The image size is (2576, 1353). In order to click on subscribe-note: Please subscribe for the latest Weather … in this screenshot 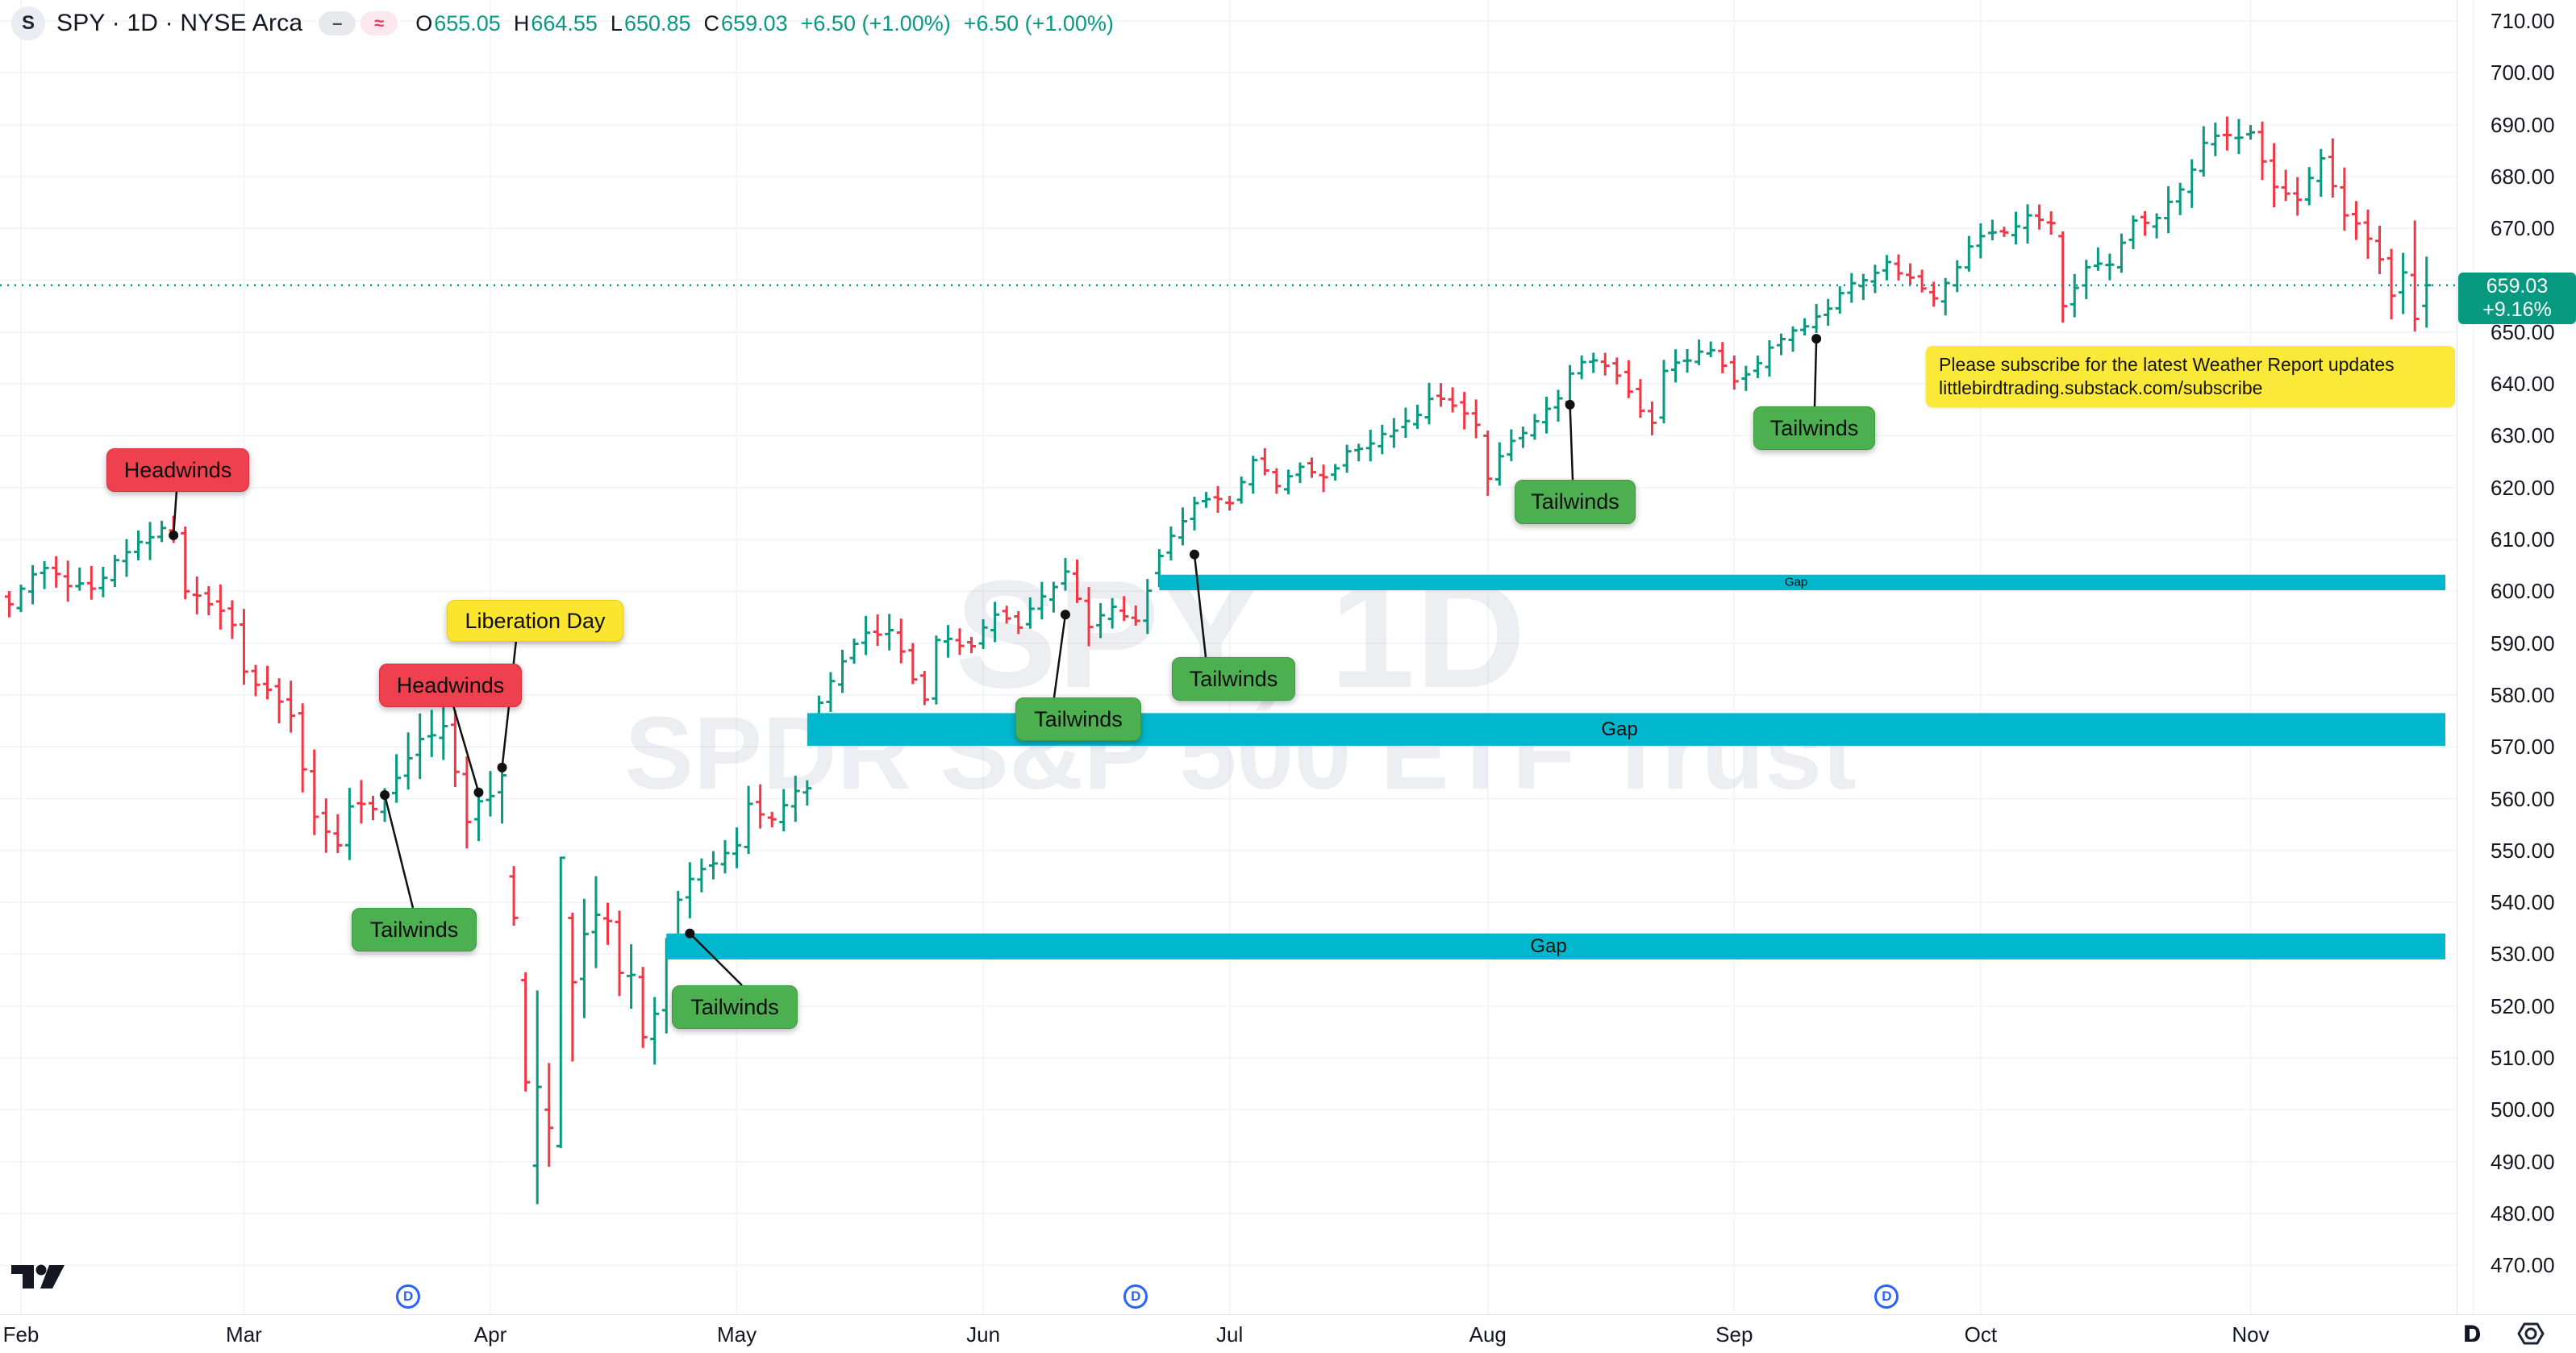, I will do `click(2190, 376)`.